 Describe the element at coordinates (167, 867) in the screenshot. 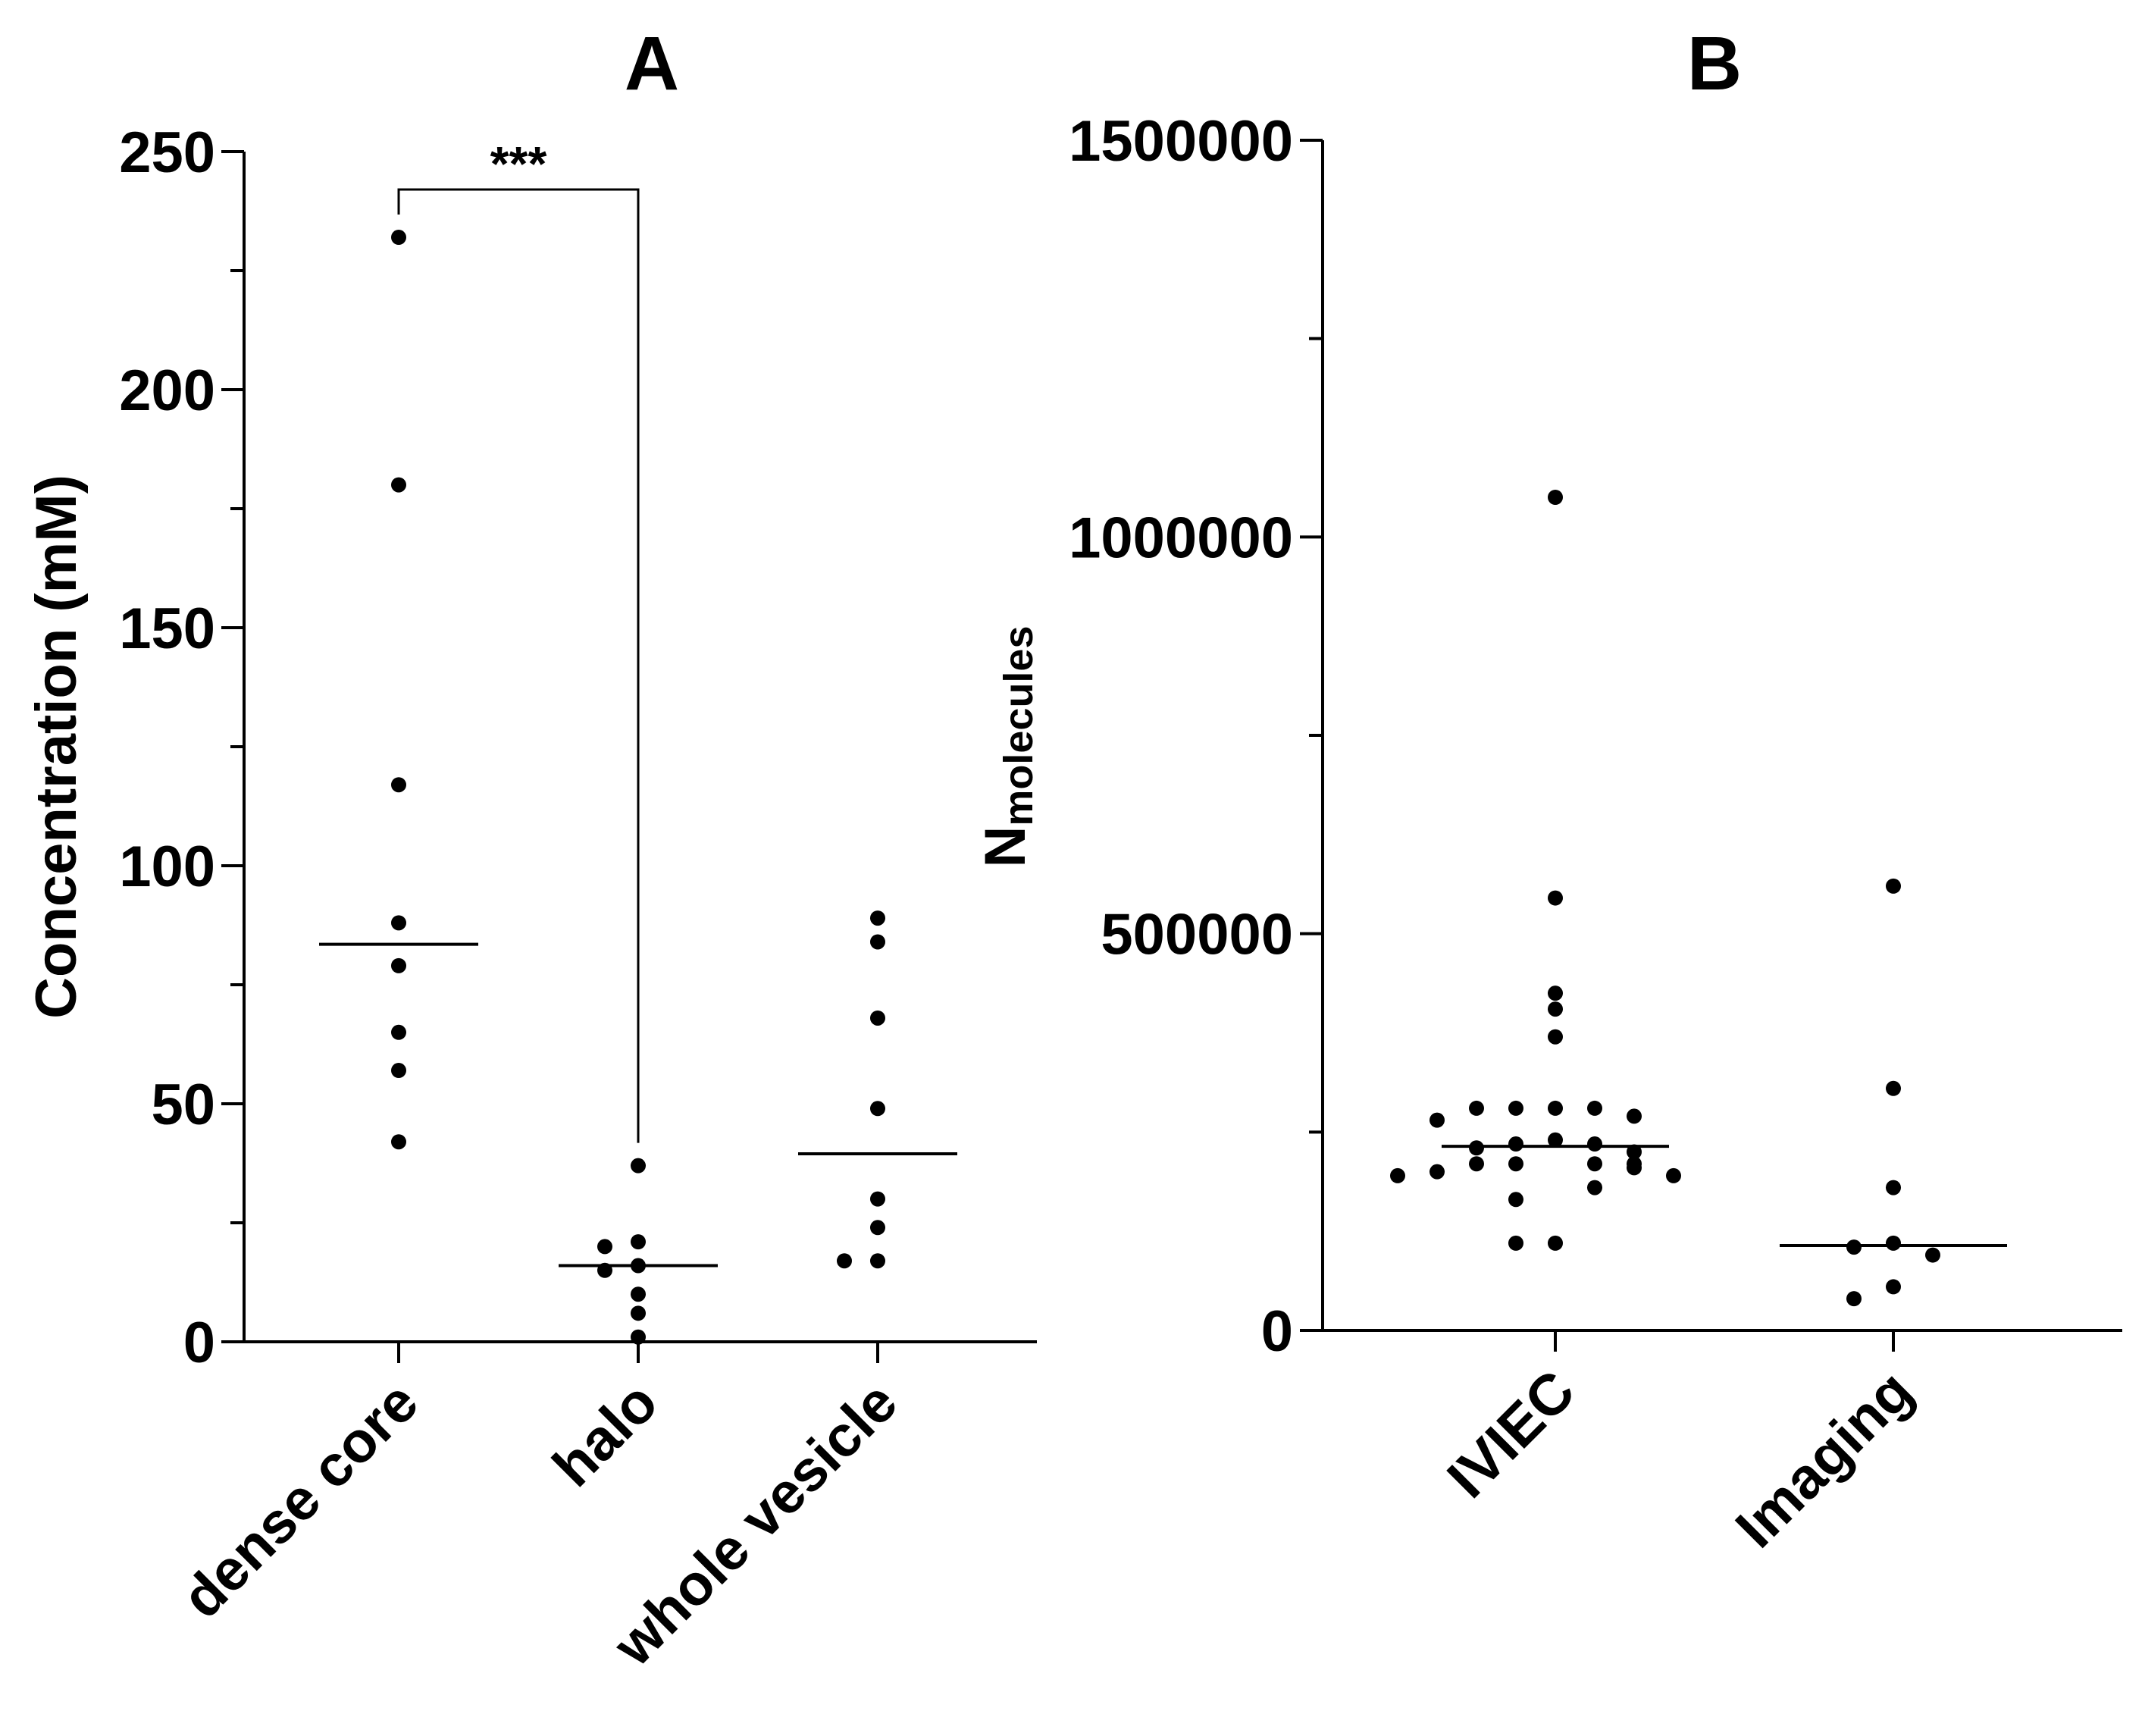

I see `y-tick-label: 100` at that location.